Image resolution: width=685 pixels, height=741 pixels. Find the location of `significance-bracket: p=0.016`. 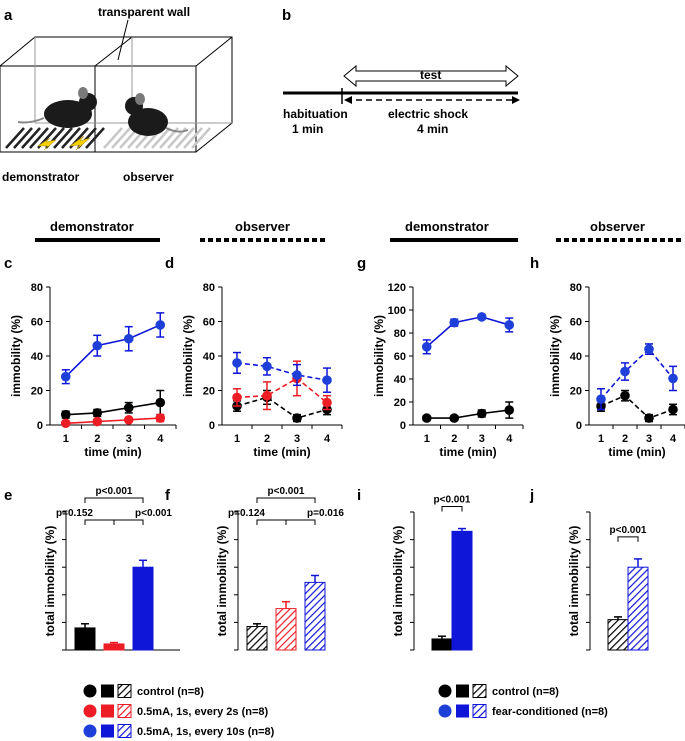

significance-bracket: p=0.016 is located at coordinates (314, 516).